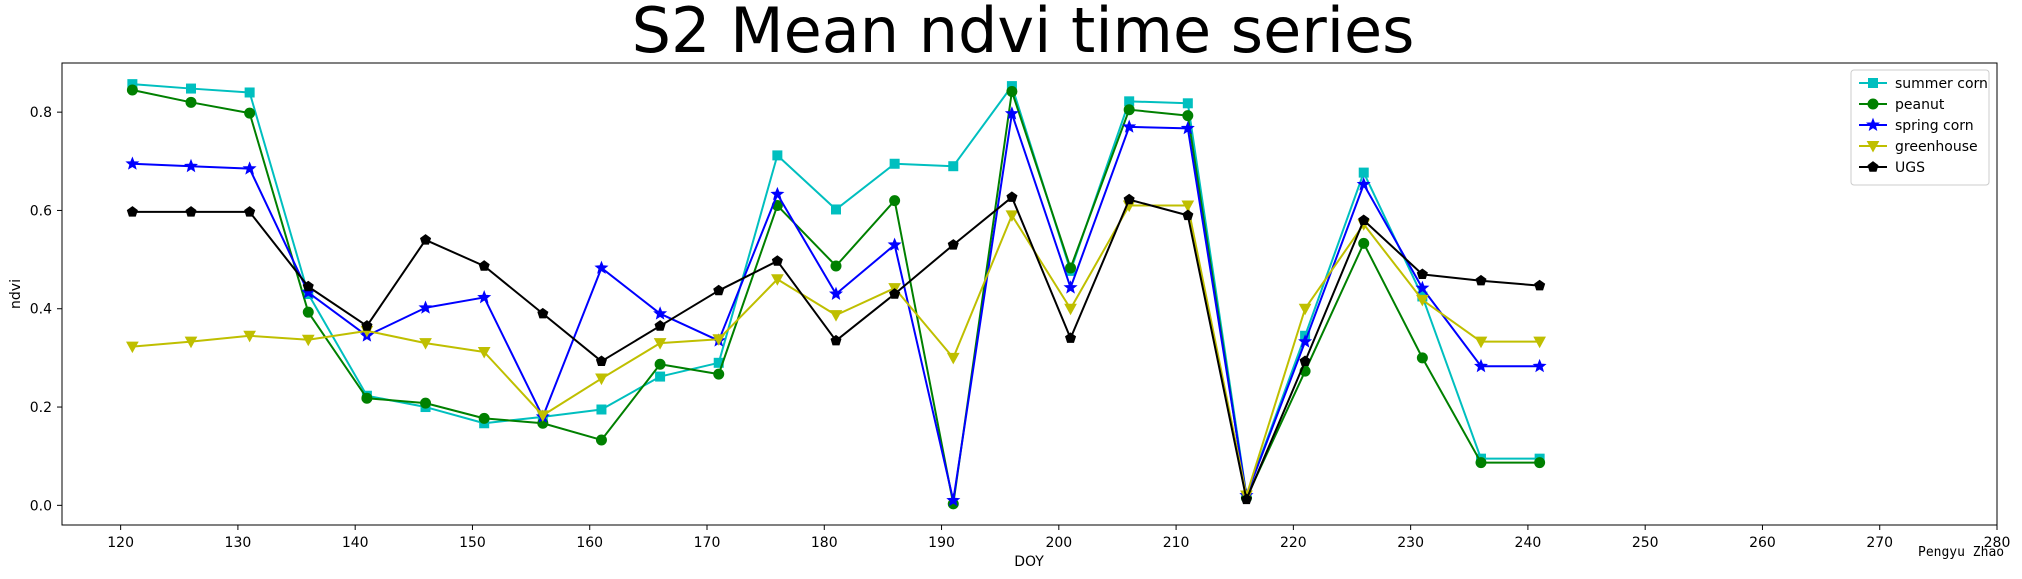  Describe the element at coordinates (1293, 543) in the screenshot. I see `x-tick-label: 220` at that location.